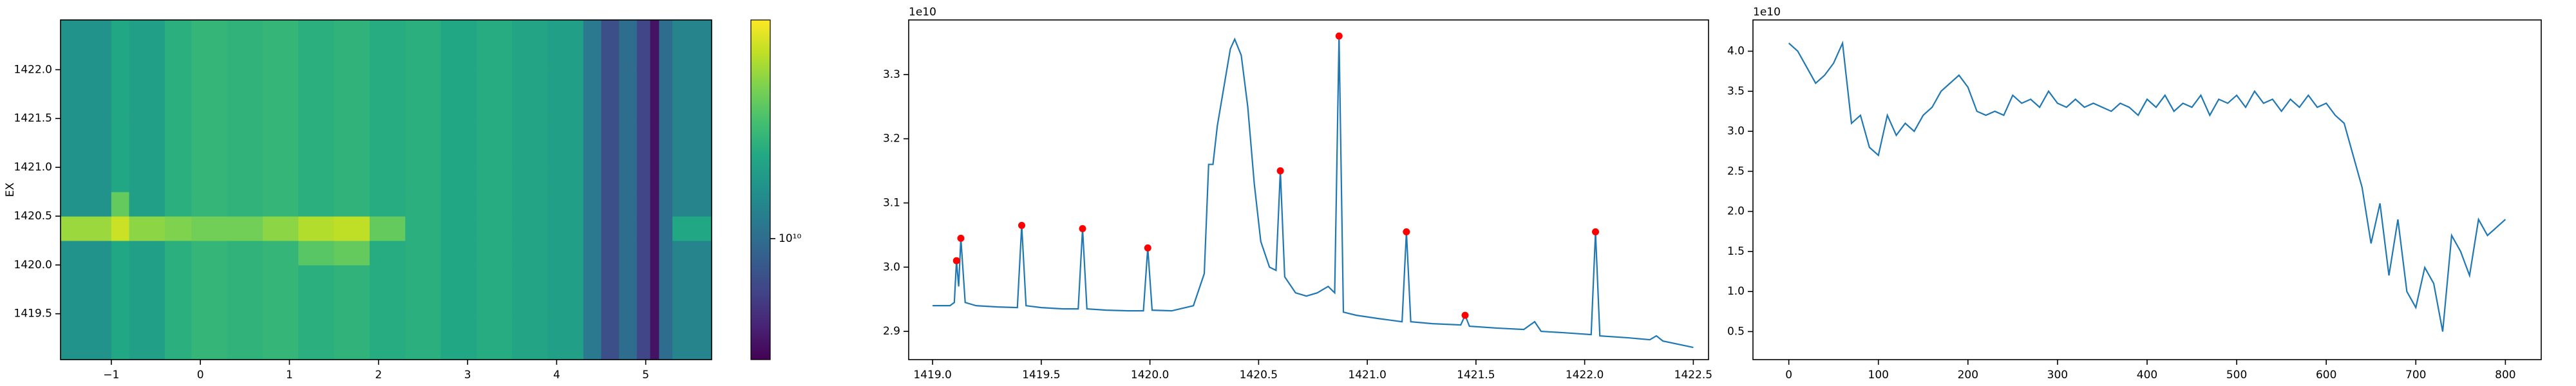 This screenshot has height=386, width=2576. I want to click on y-tick-label: 1421.0, so click(33, 167).